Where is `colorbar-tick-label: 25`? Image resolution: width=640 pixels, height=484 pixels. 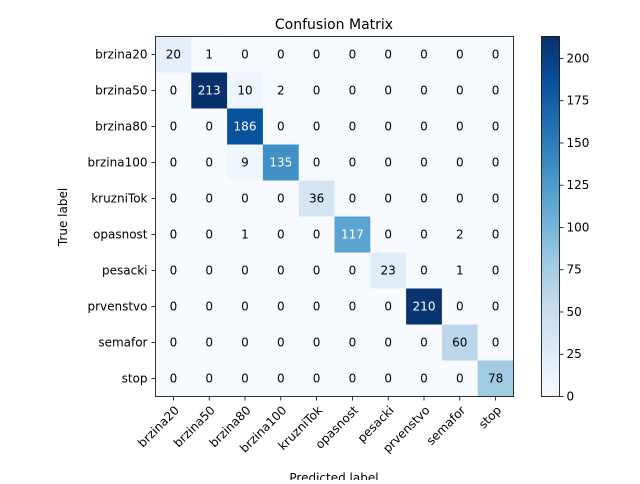 colorbar-tick-label: 25 is located at coordinates (574, 354).